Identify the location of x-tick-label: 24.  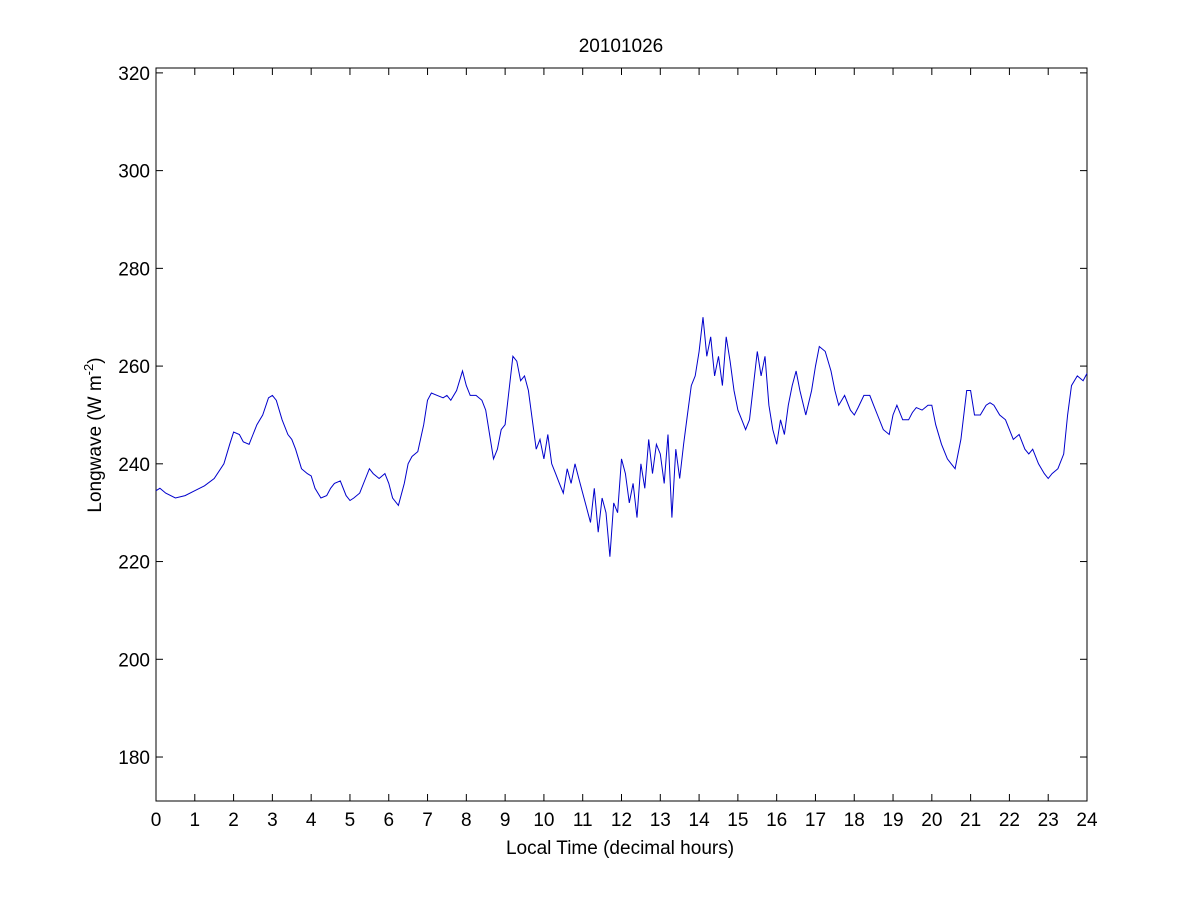
(1087, 820).